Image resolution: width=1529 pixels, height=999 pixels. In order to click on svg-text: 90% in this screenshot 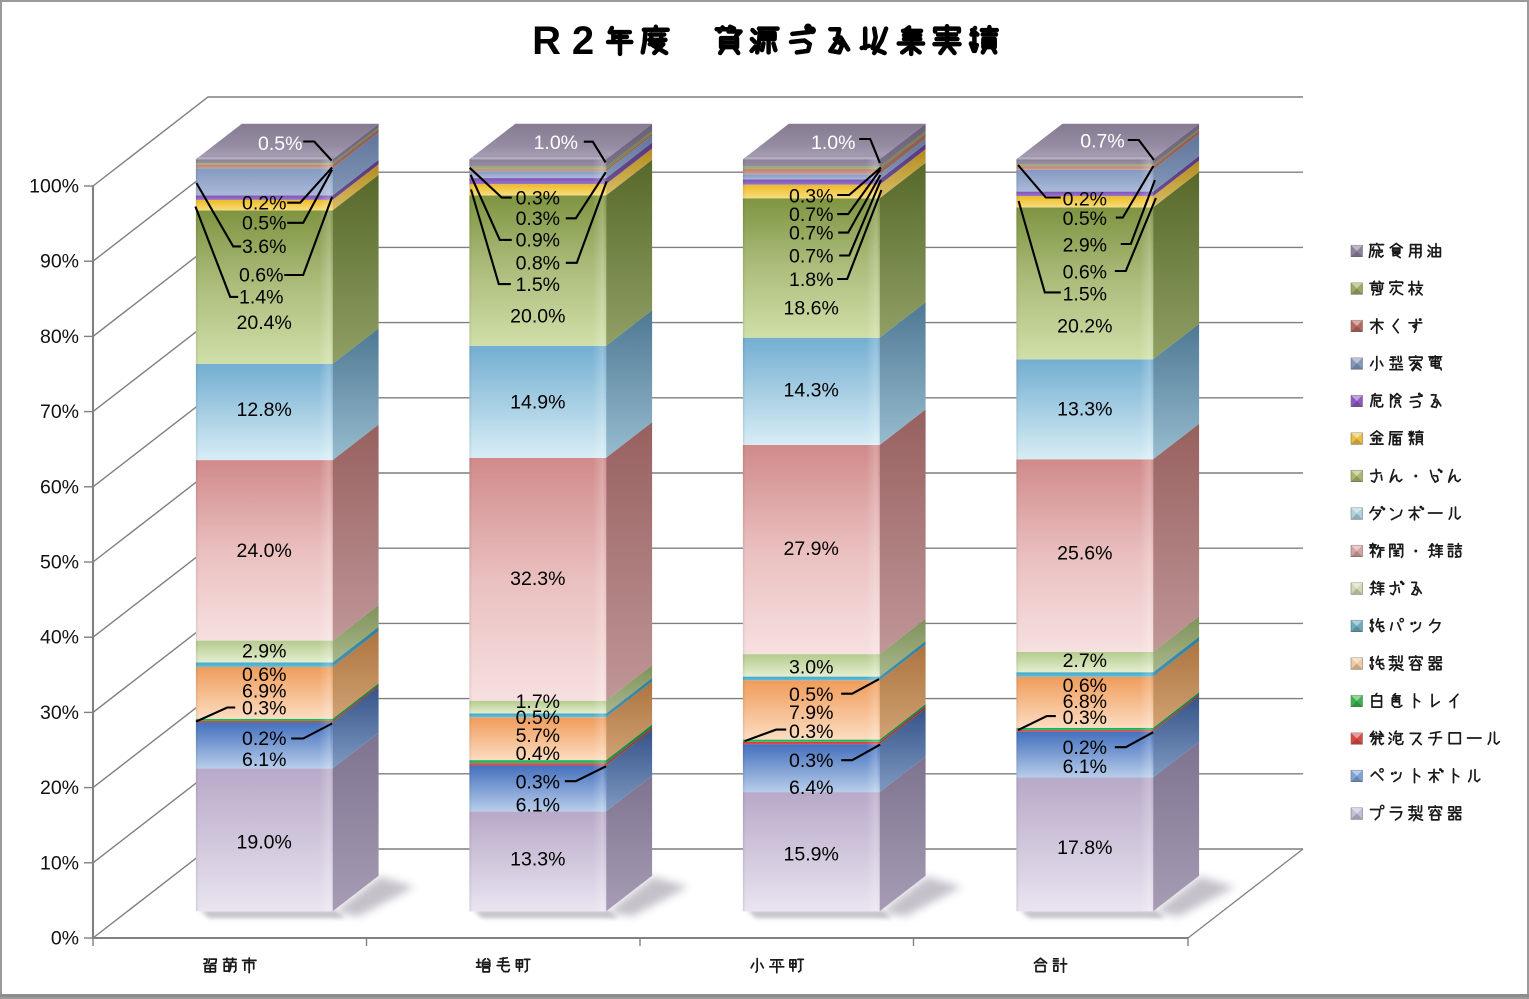, I will do `click(59, 262)`.